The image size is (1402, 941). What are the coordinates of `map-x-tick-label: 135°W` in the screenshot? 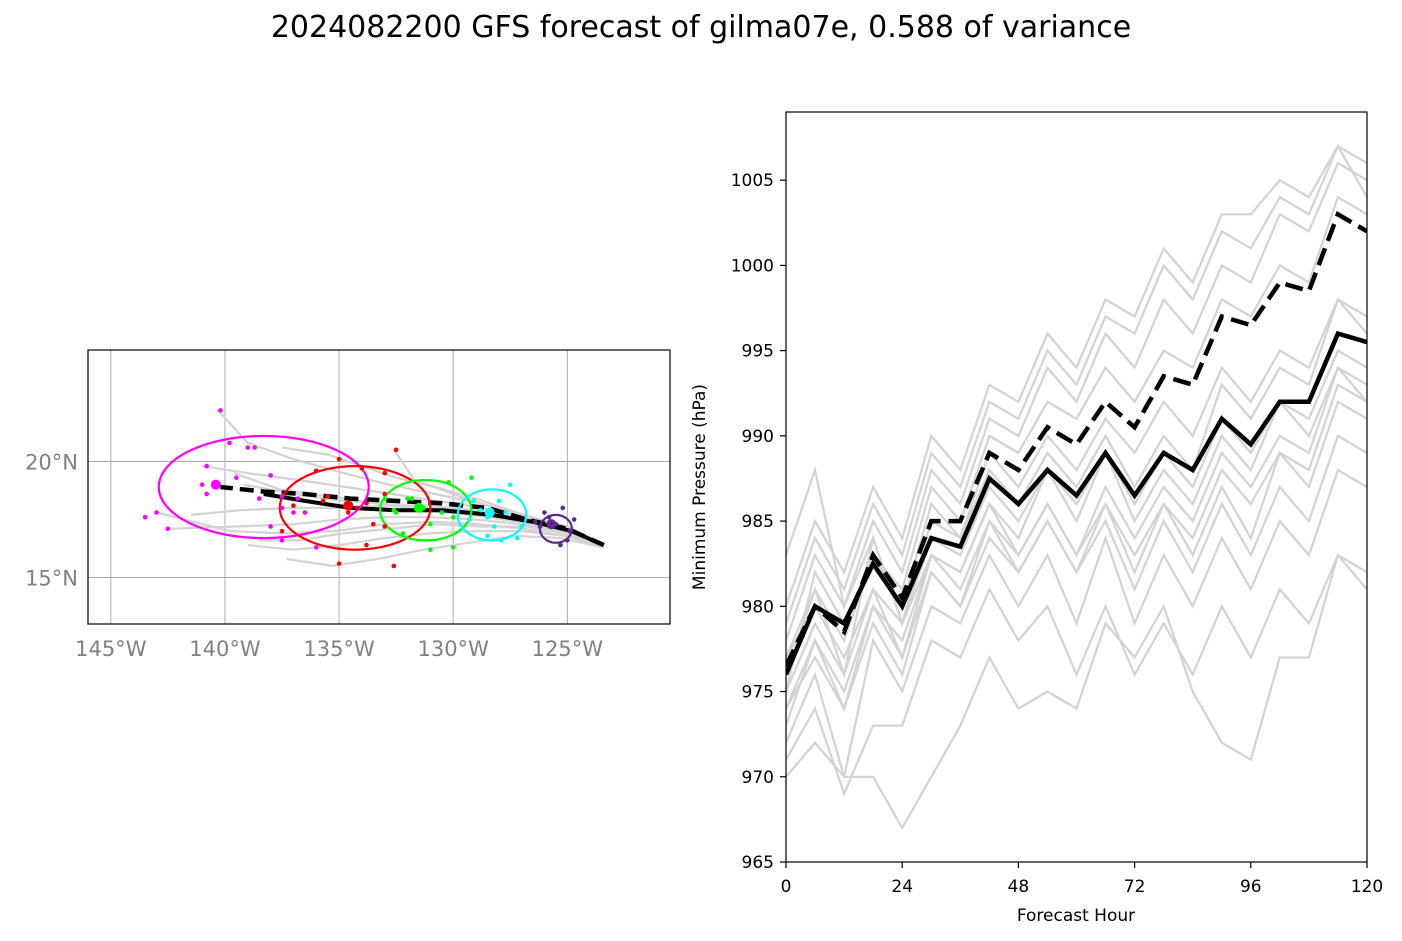 It's located at (339, 649).